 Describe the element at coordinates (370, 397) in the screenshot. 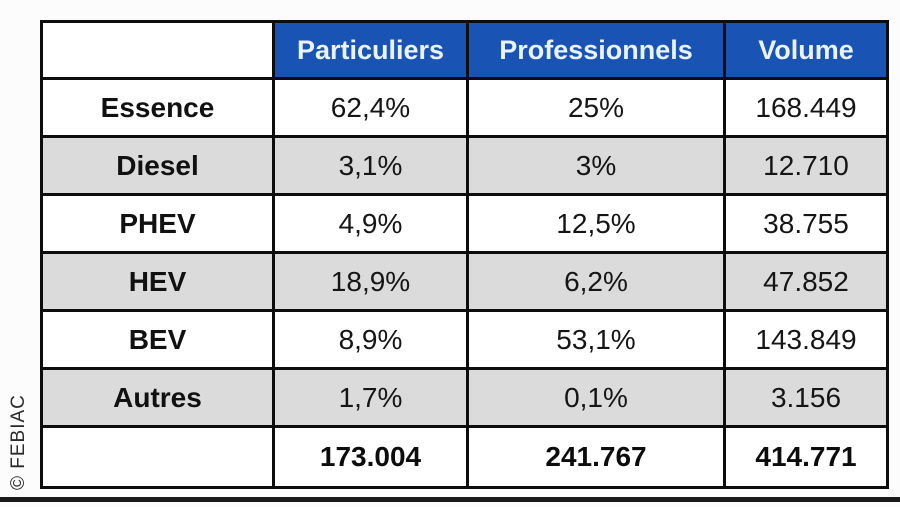

I see `cell-autres-particuliers: 1,7%` at that location.